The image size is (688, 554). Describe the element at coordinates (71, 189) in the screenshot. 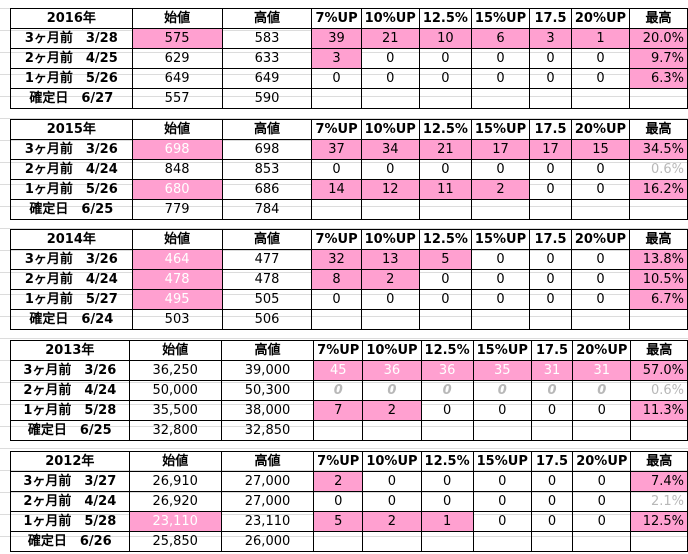

I see `row-label: 1ヶ月前 5/26` at that location.